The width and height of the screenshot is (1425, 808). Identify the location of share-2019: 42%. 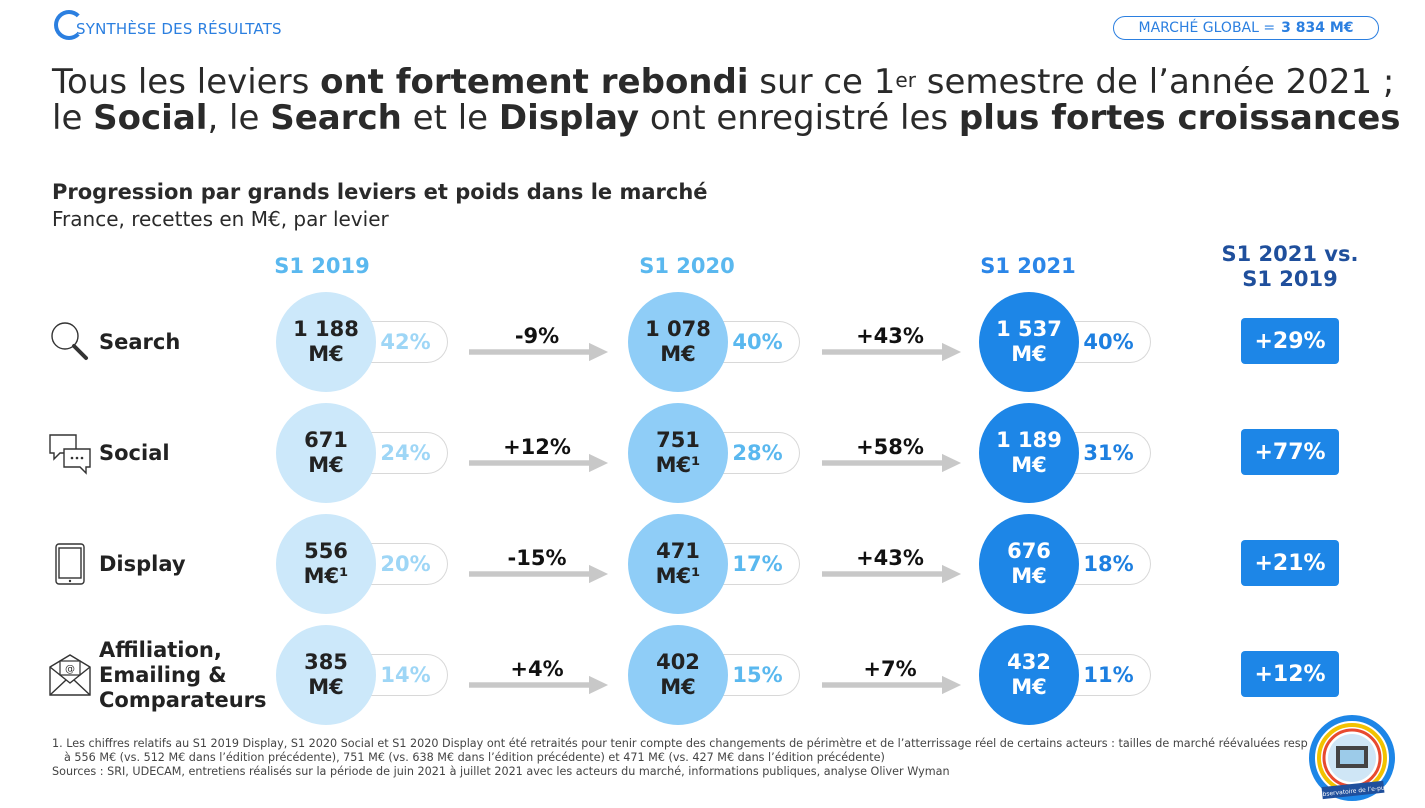
(402, 342).